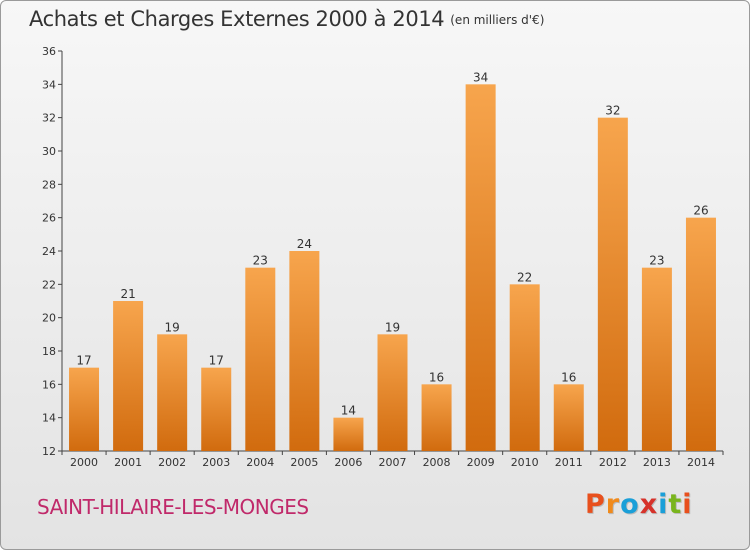  What do you see at coordinates (49, 318) in the screenshot?
I see `y-tick-label: 20` at bounding box center [49, 318].